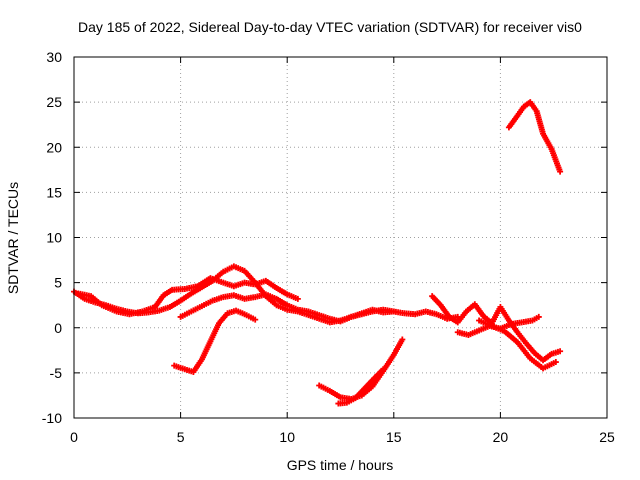  I want to click on y-tick-label: 25, so click(54, 102).